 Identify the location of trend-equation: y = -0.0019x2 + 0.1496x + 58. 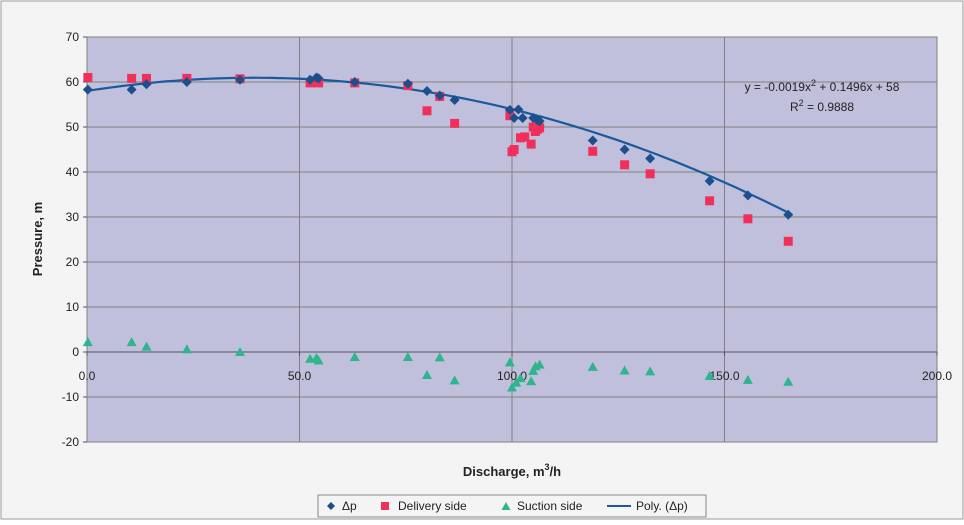
(822, 86).